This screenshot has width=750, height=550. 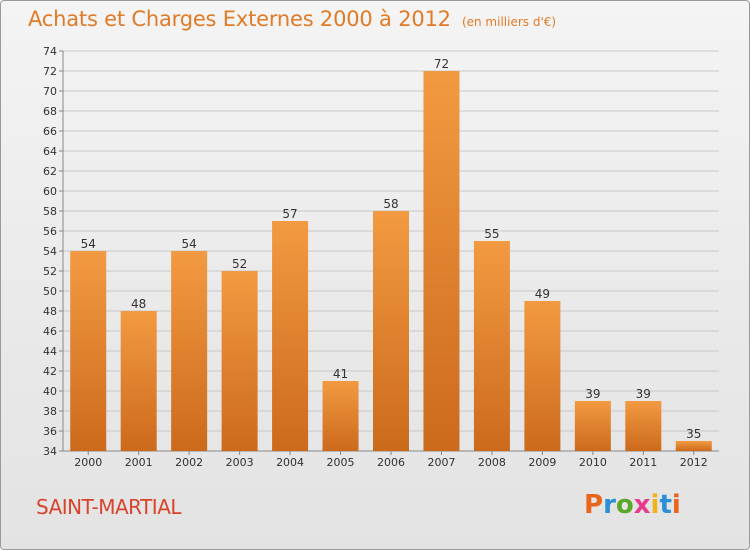 I want to click on y-tick-label: 74, so click(x=50, y=51).